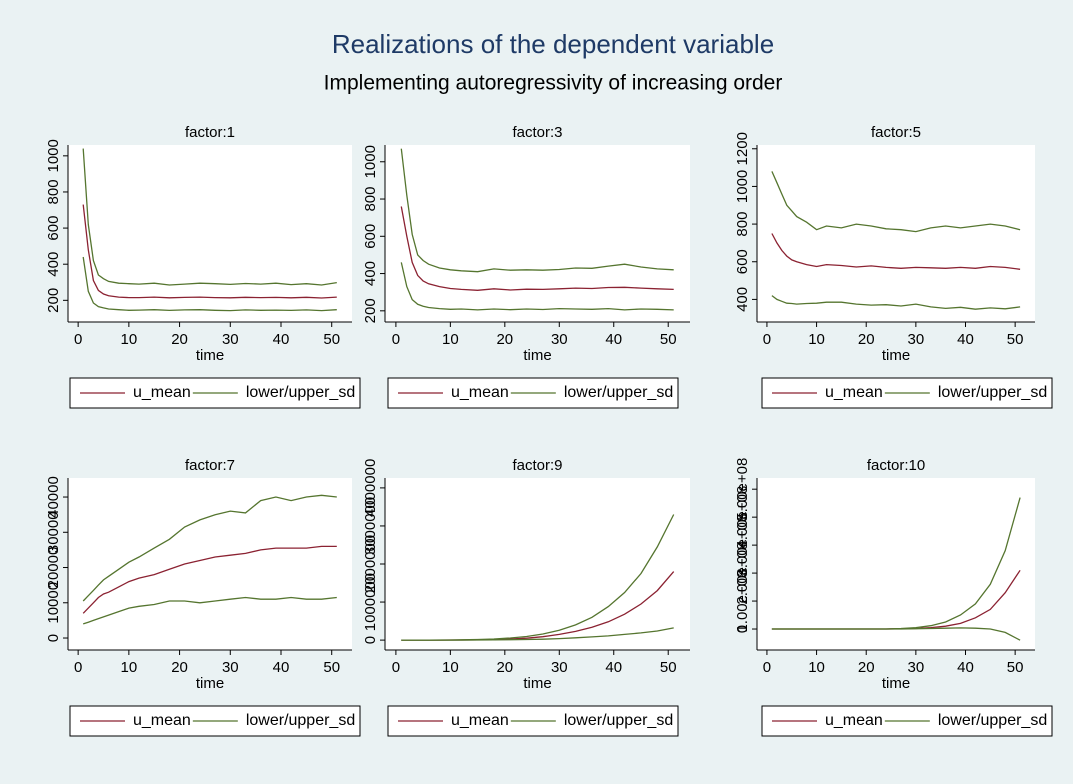 The height and width of the screenshot is (784, 1073). I want to click on chart-title: factor:3, so click(537, 132).